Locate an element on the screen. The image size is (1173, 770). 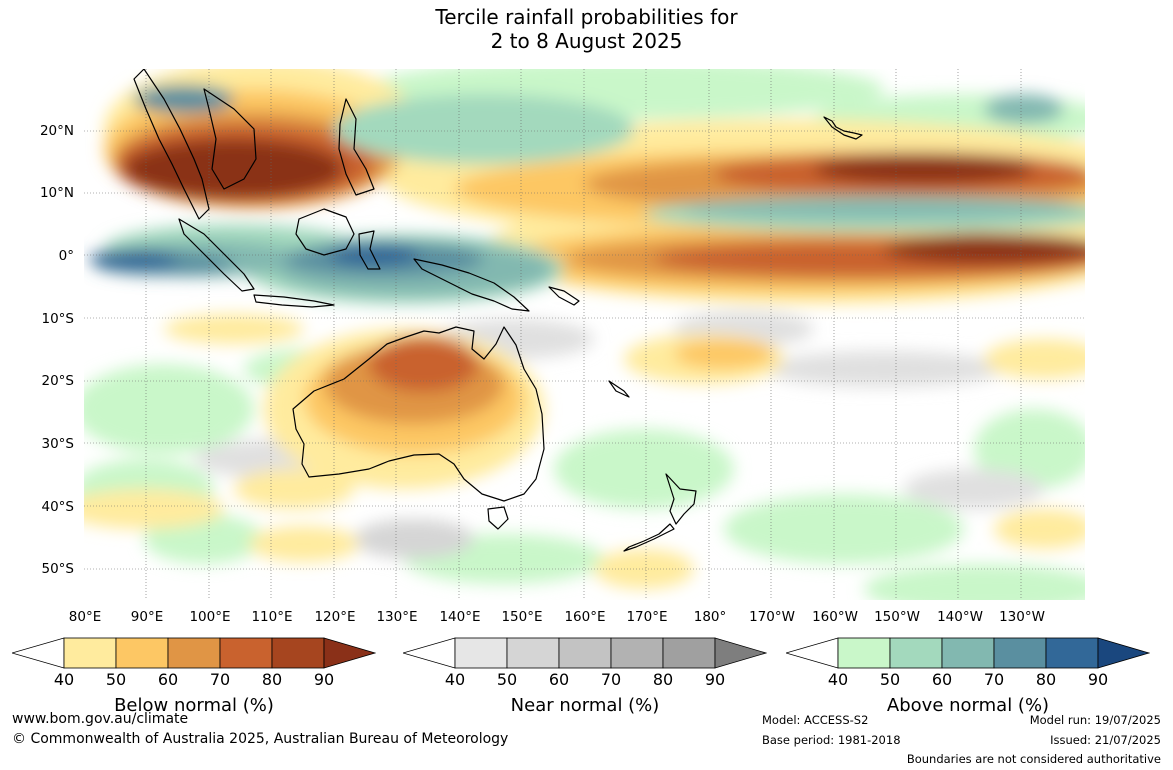
colorbar-above-label: Above normal (%) is located at coordinates (968, 705).